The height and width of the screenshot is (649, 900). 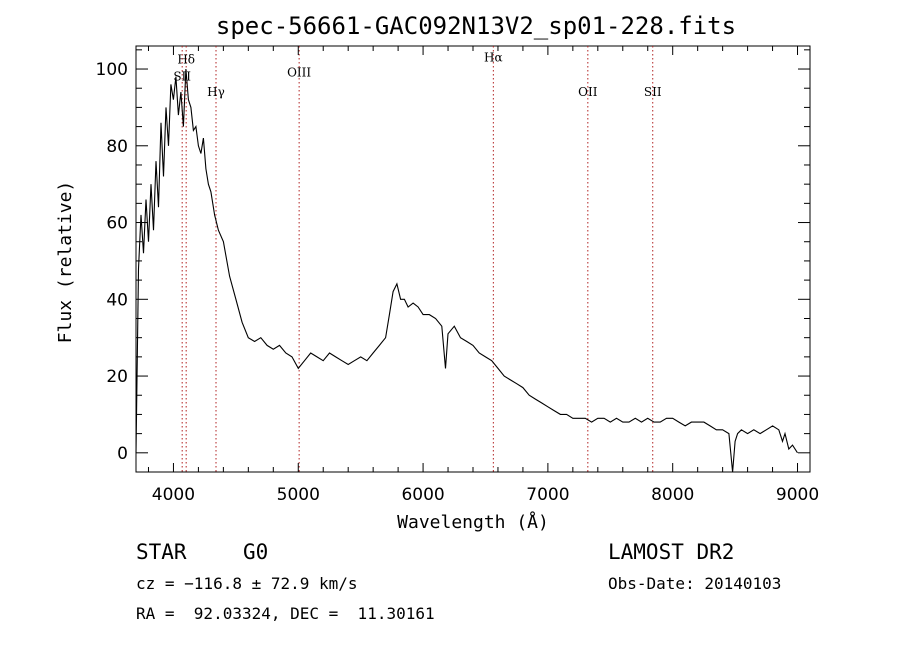 What do you see at coordinates (117, 224) in the screenshot?
I see `y-tick-label: 60` at bounding box center [117, 224].